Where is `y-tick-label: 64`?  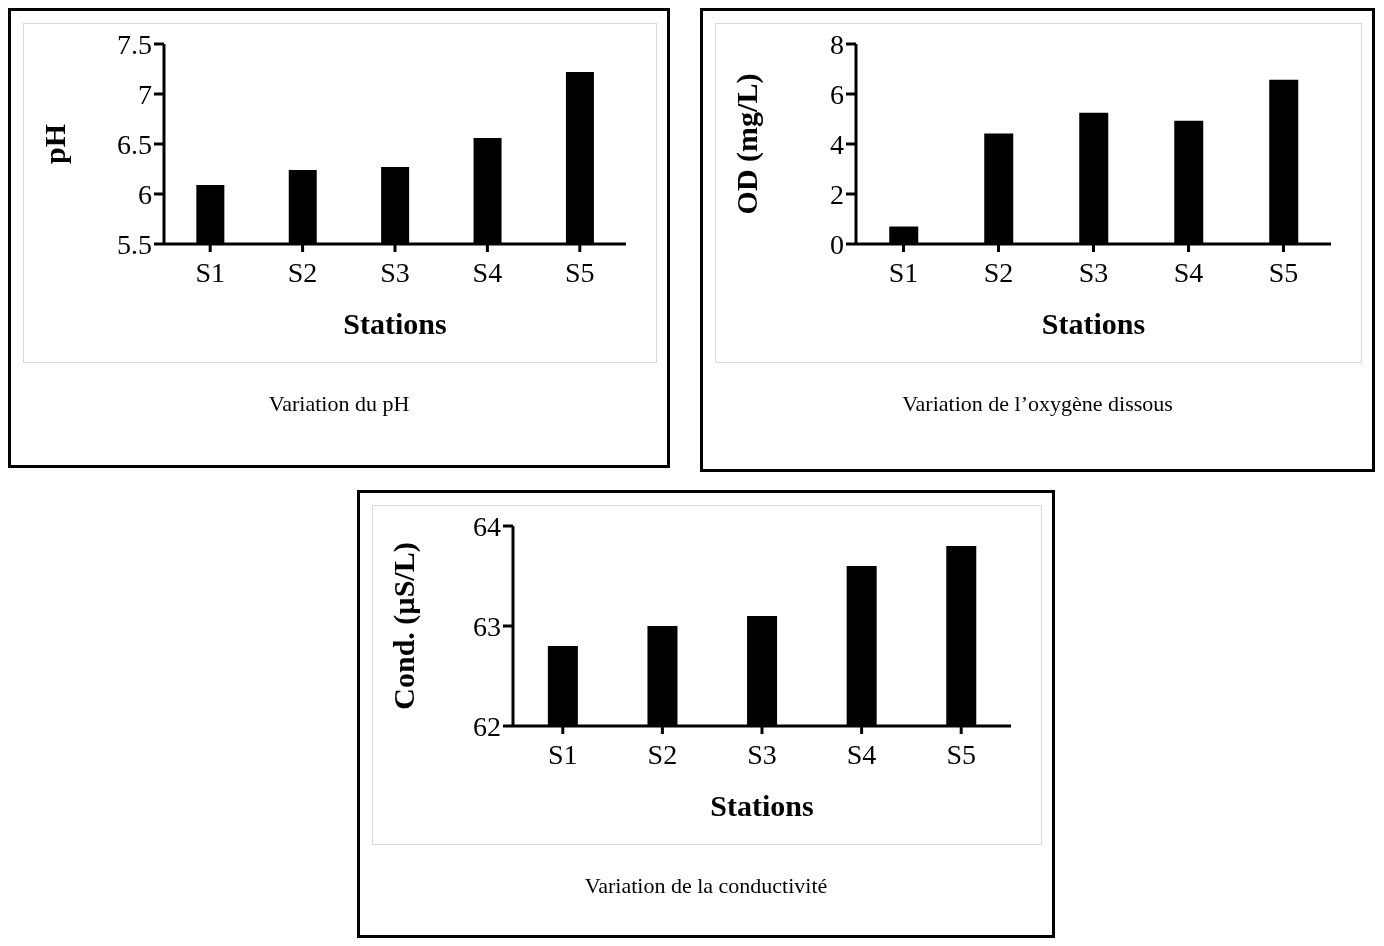
y-tick-label: 64 is located at coordinates (487, 526).